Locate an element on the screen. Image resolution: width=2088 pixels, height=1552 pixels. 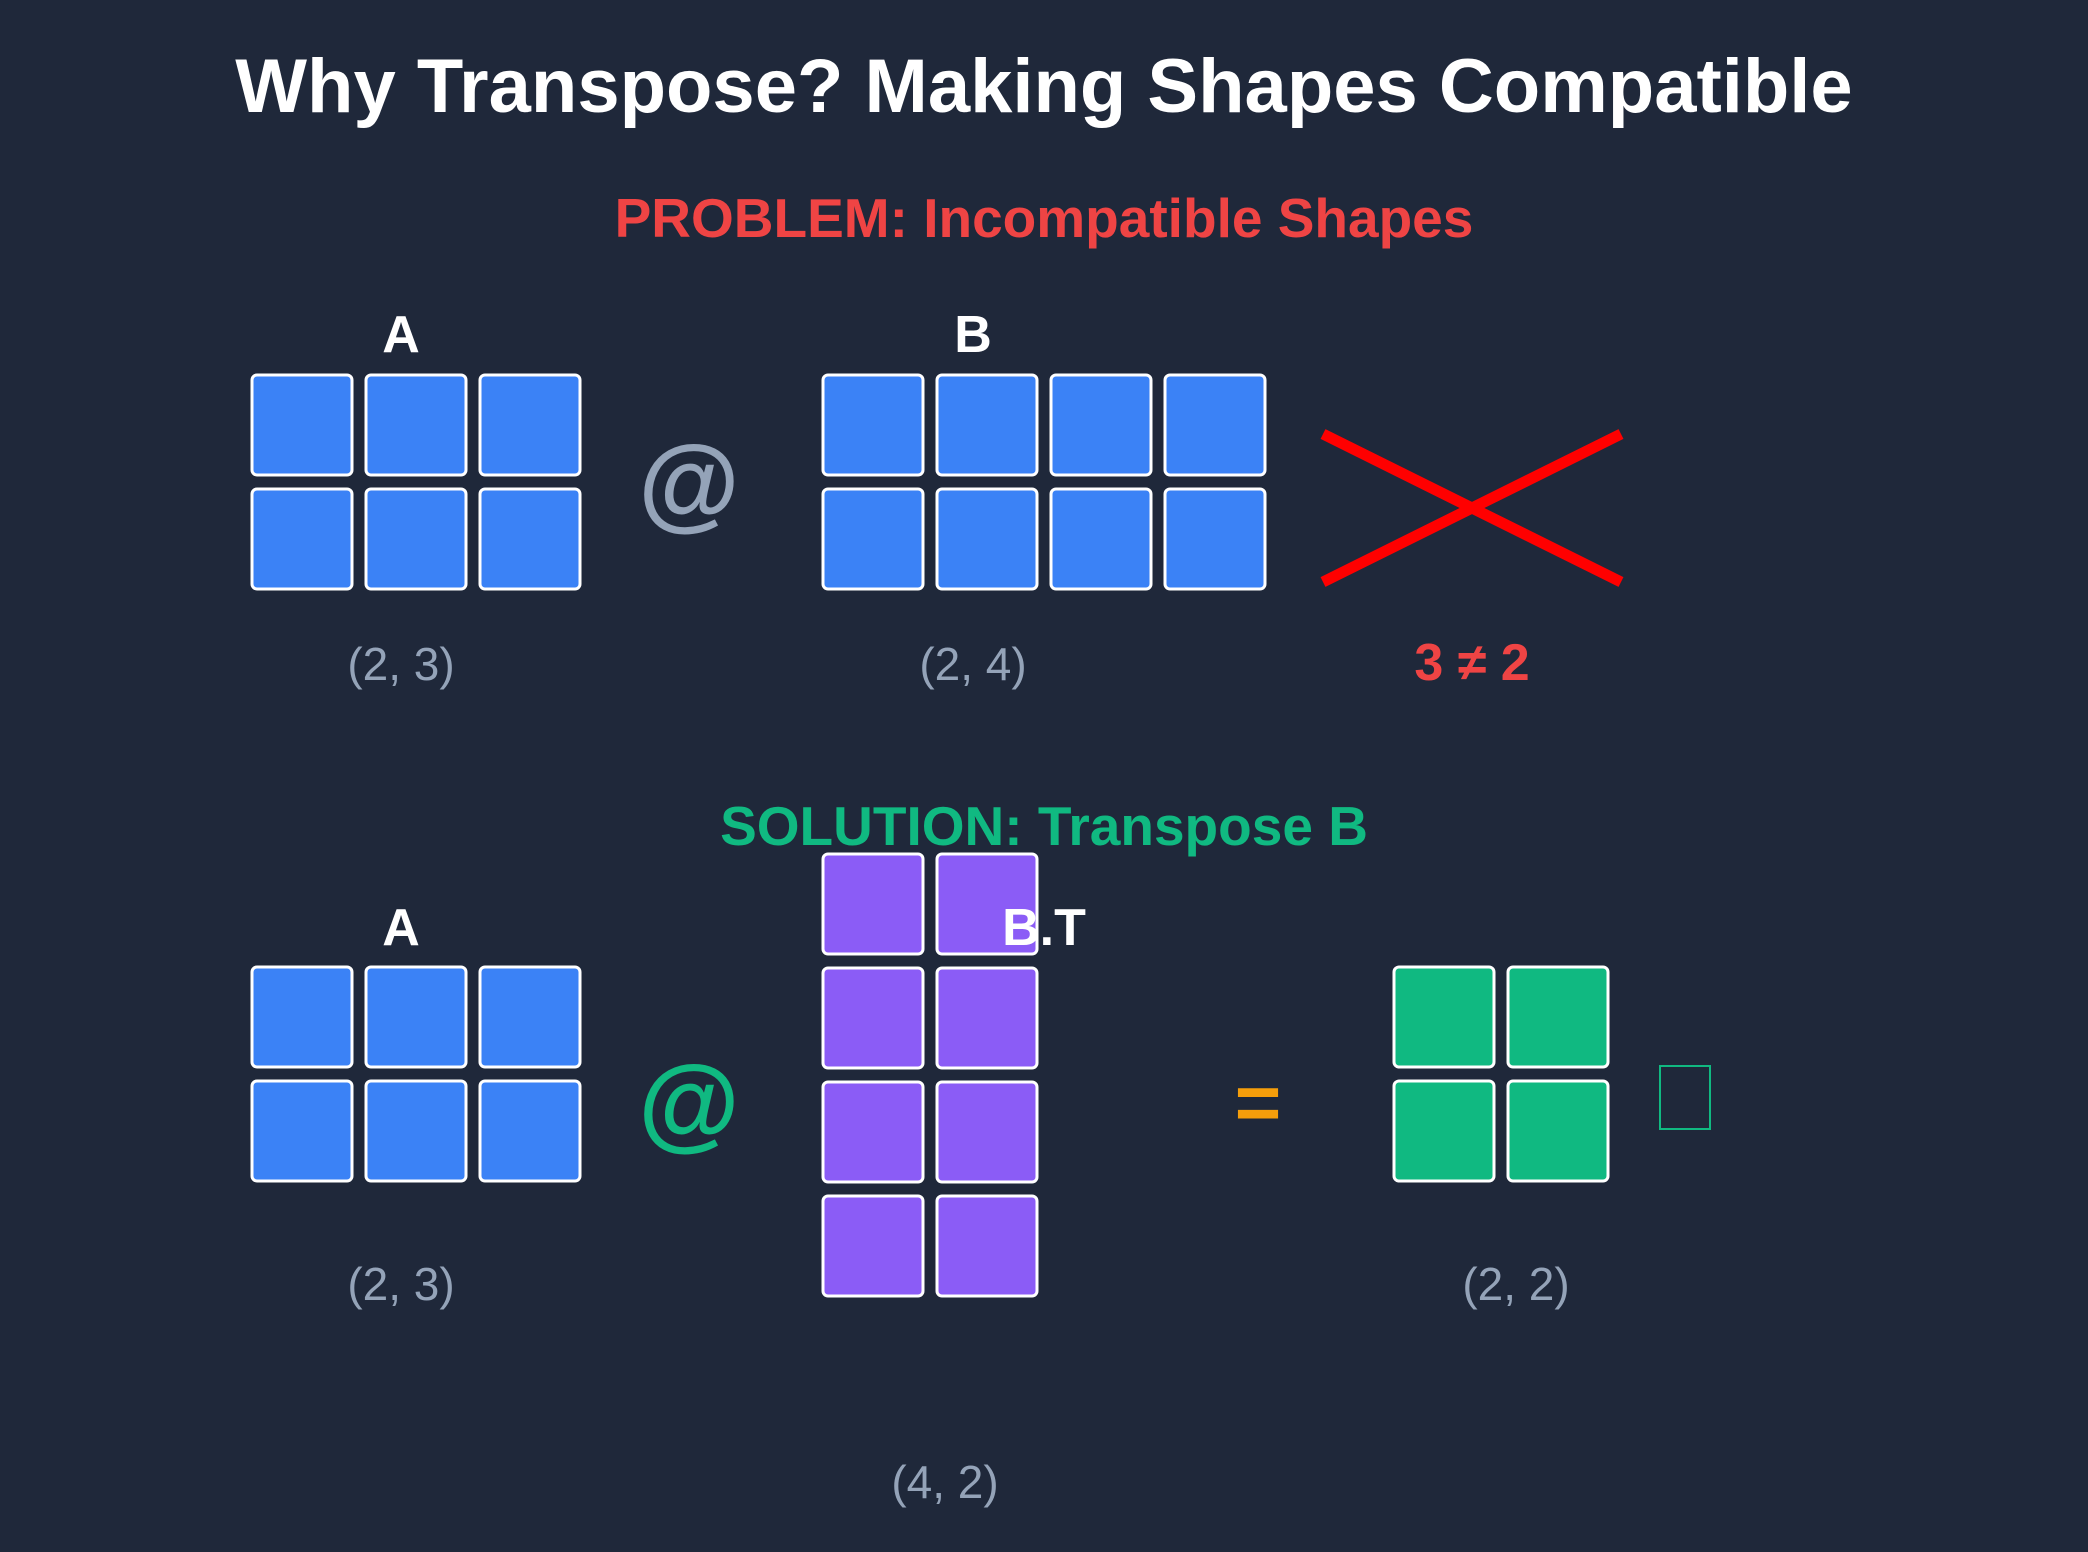
solution-matrix-a-label: A is located at coordinates (401, 928).